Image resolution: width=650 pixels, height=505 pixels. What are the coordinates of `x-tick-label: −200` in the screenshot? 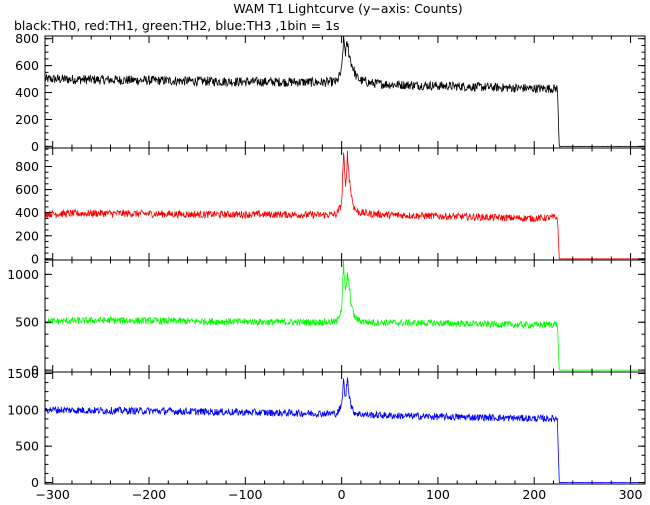 It's located at (149, 494).